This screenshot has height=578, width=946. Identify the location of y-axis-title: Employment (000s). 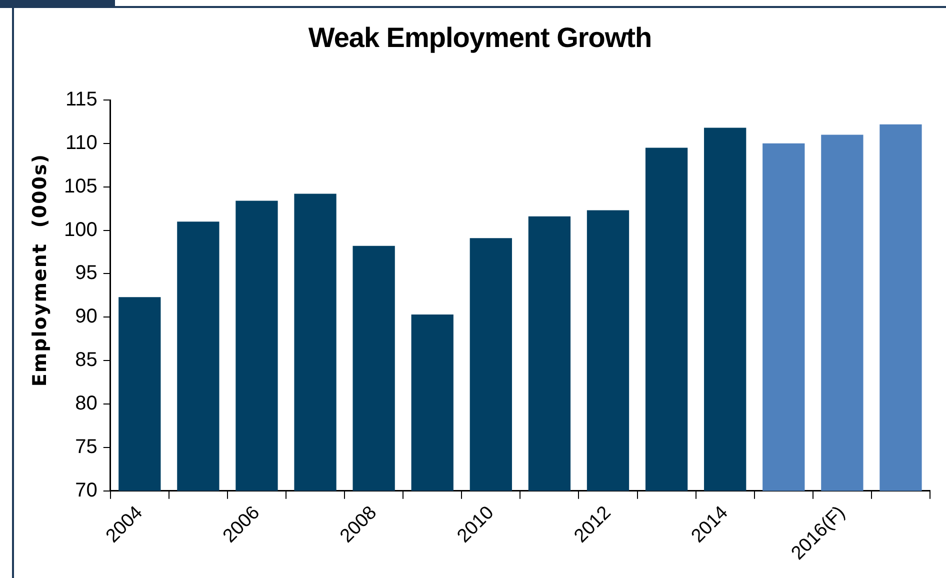
(40, 270).